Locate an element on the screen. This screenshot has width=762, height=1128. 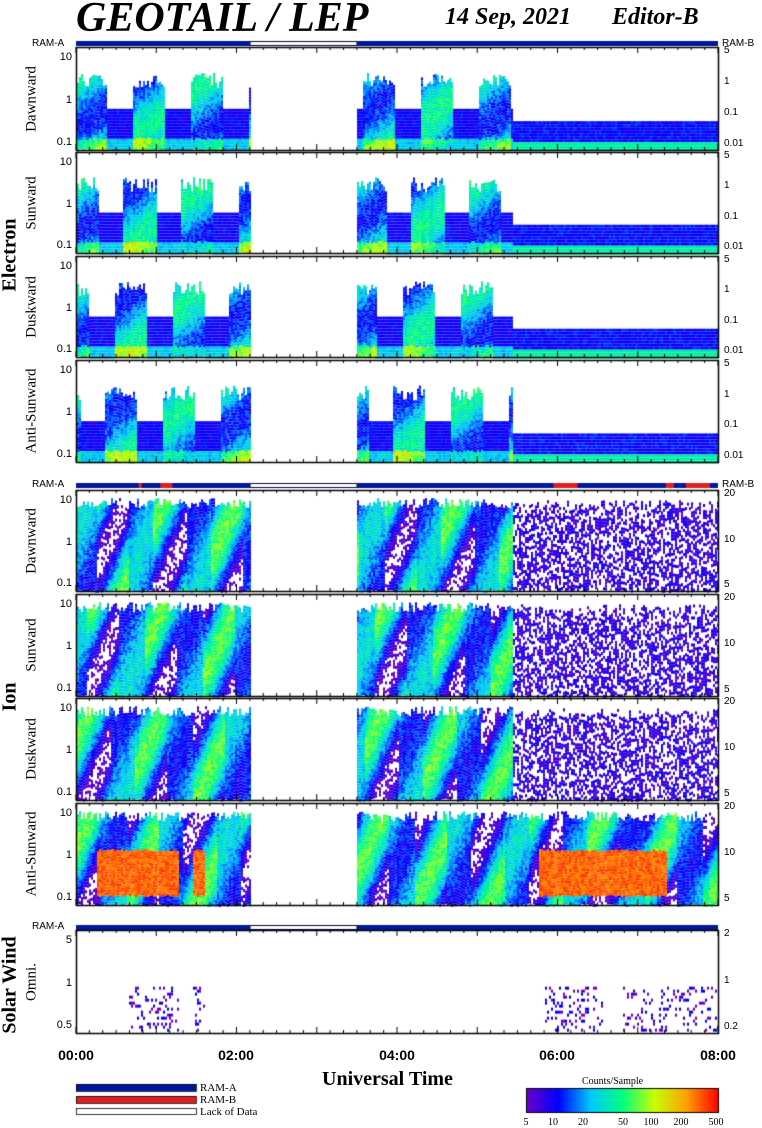
y-tick-right-2-0: 5 is located at coordinates (727, 259).